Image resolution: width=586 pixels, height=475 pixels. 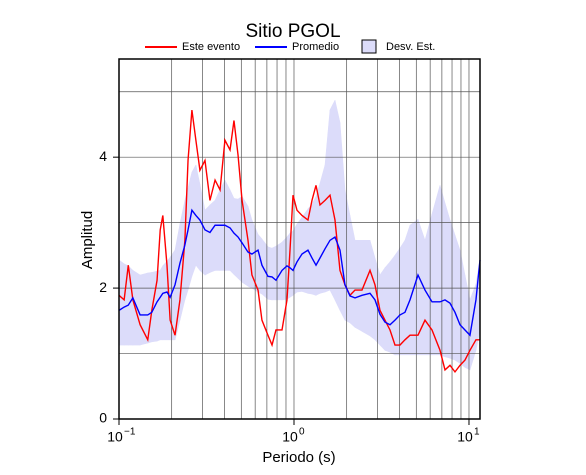 I want to click on legend-label: Desv. Est., so click(x=410, y=47).